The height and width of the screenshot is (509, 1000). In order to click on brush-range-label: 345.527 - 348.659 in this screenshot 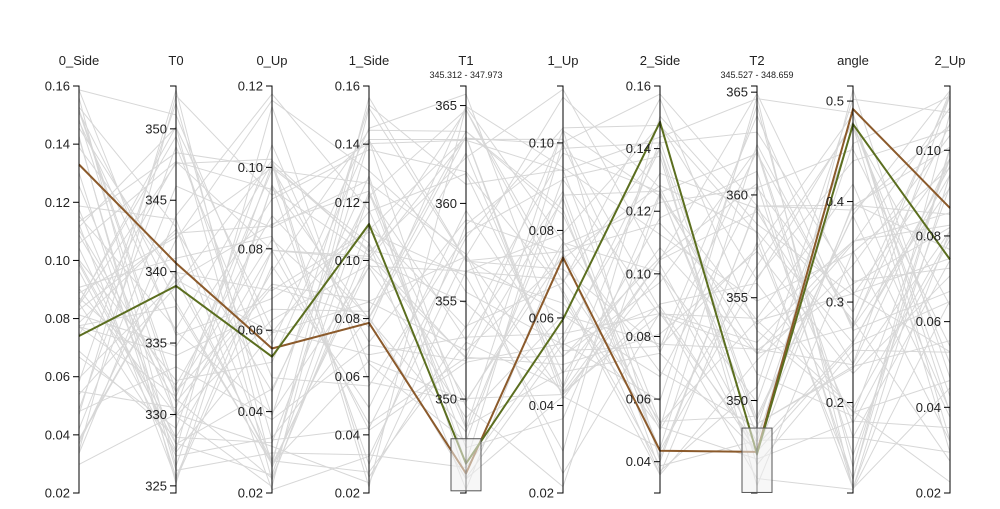, I will do `click(756, 75)`.